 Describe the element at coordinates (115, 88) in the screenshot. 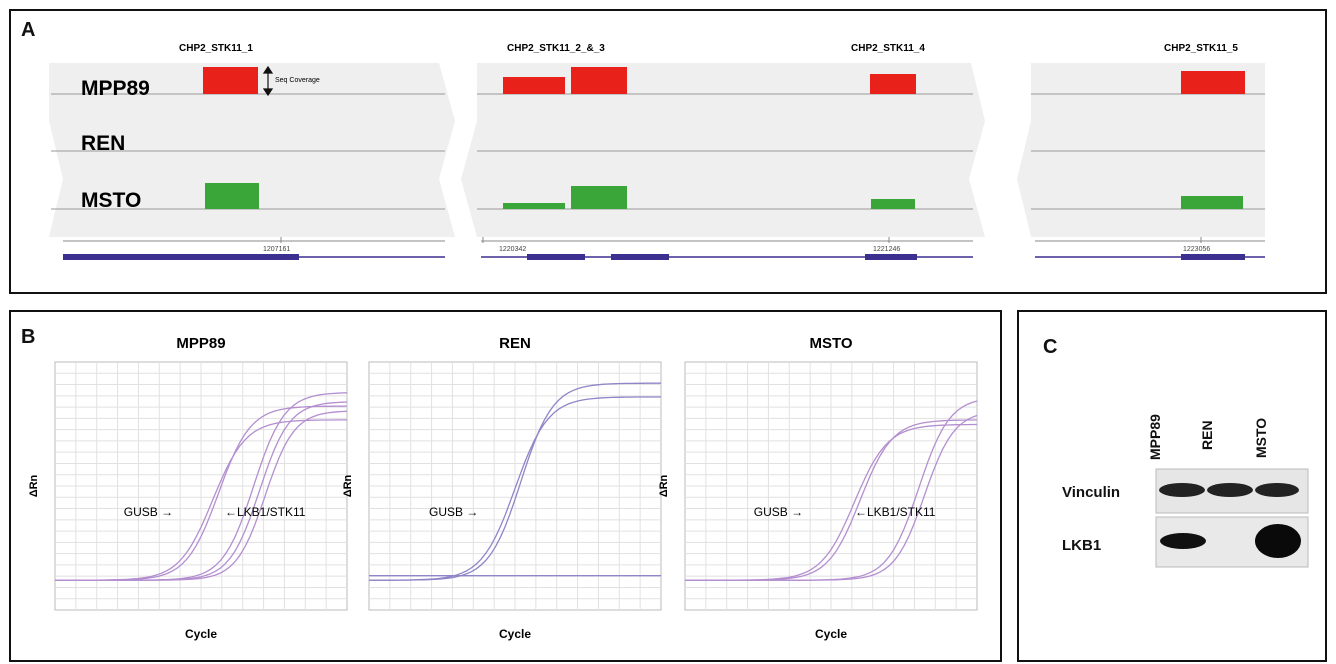

I see `sample-label-mpp89: MPP89` at that location.